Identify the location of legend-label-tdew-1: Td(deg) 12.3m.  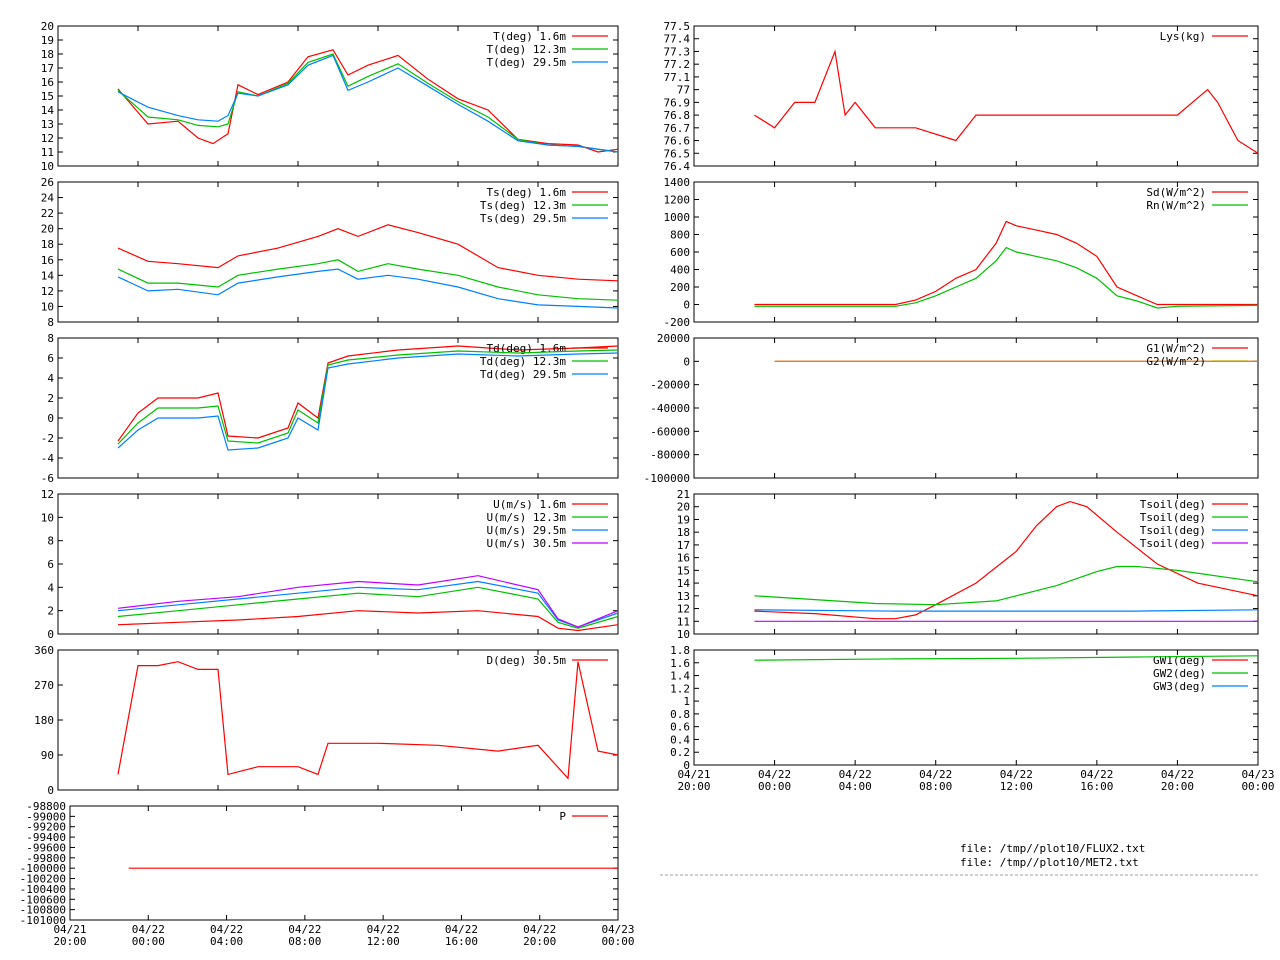
(523, 361).